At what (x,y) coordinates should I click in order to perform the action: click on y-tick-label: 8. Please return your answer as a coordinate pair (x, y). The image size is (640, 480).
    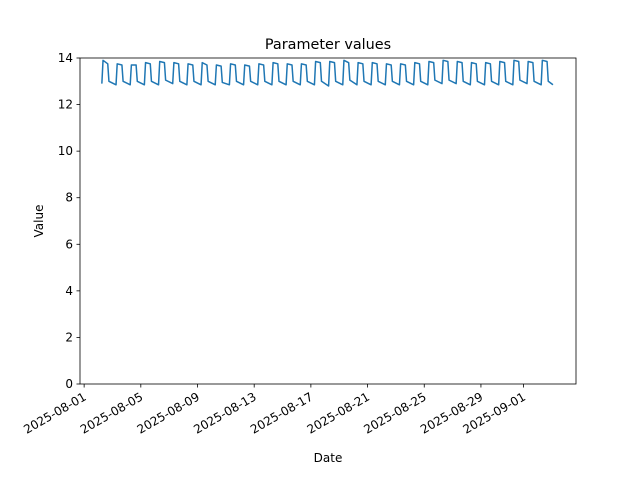
    Looking at the image, I should click on (69, 198).